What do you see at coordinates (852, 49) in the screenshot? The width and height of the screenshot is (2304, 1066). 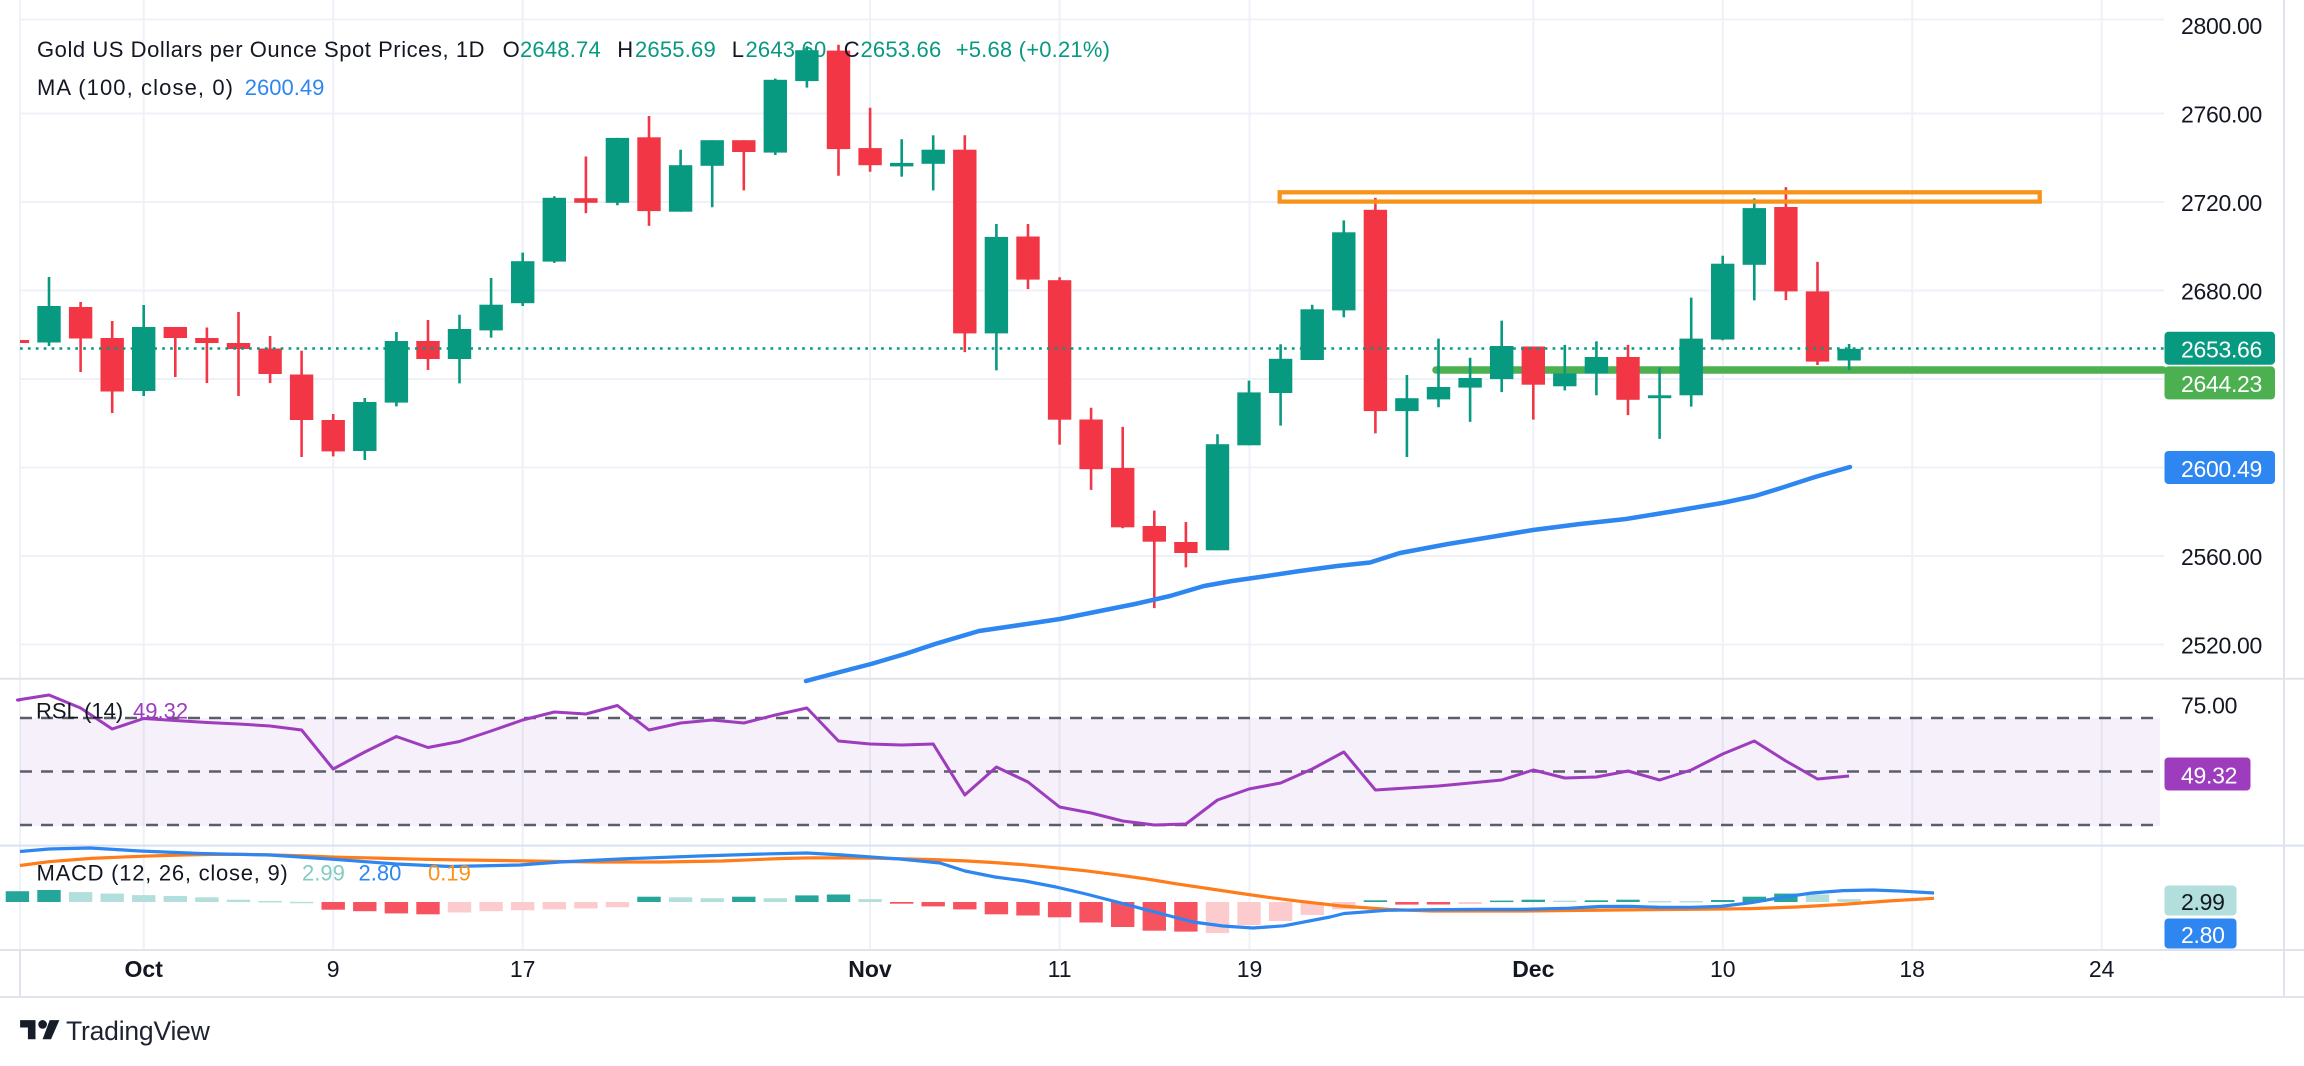 I see `svg-text: C` at bounding box center [852, 49].